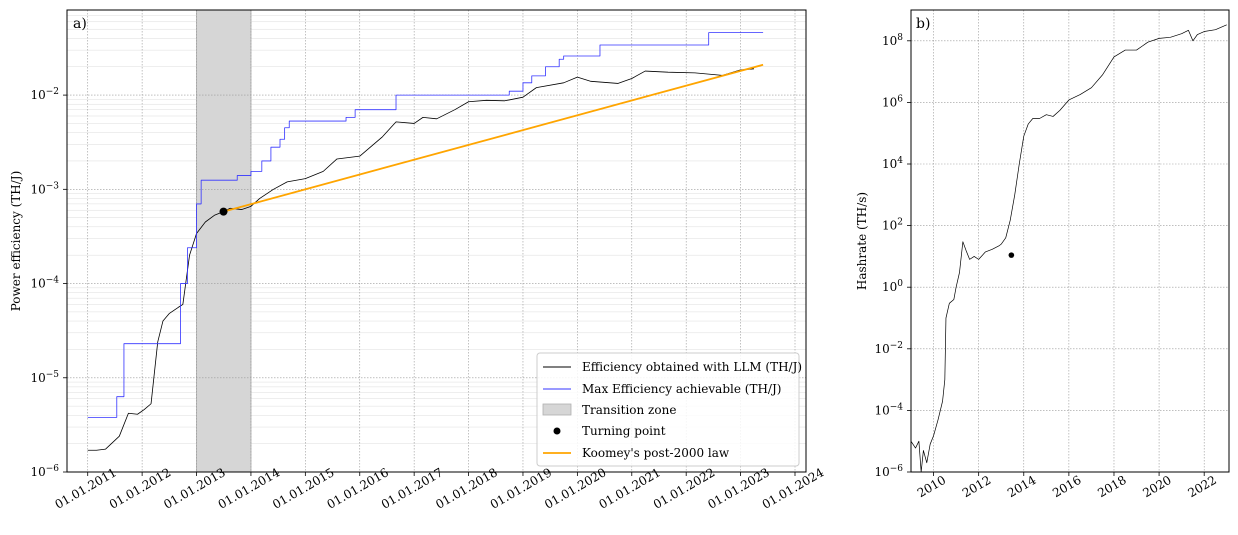 The width and height of the screenshot is (1238, 535). I want to click on legend-label-turning-point: Turning point, so click(624, 431).